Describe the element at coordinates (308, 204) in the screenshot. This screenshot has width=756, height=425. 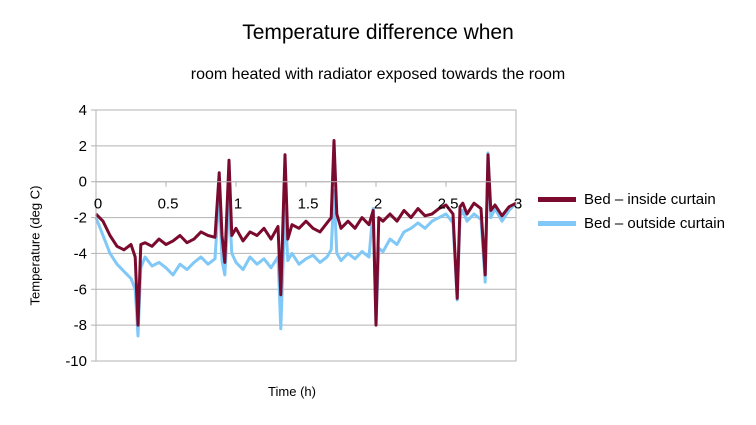
I see `x-tick-label: 1.5` at that location.